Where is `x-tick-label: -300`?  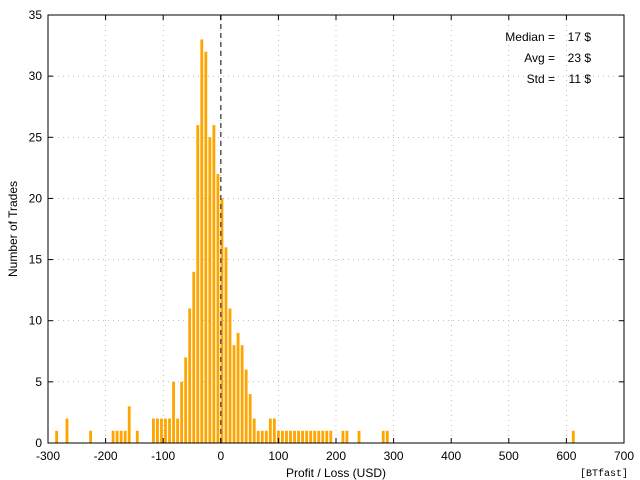 x-tick-label: -300 is located at coordinates (48, 456).